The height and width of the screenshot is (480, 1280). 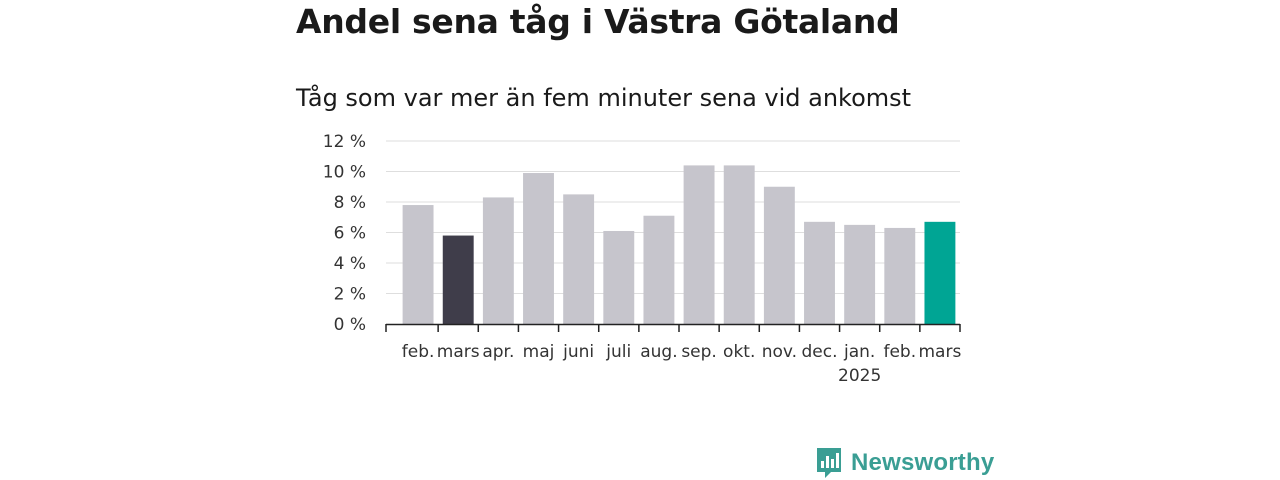 I want to click on x-tick-label: juli, so click(x=618, y=352).